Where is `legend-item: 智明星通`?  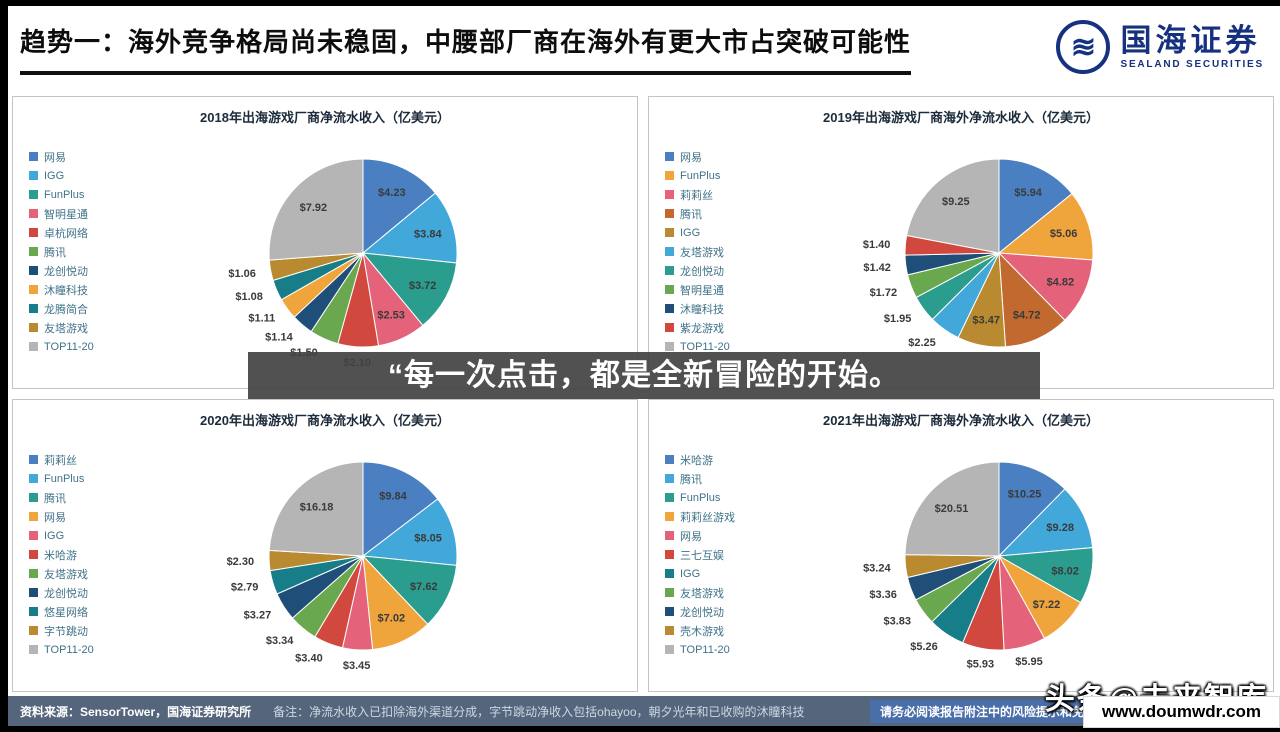
legend-item: 智明星通 is located at coordinates (697, 289).